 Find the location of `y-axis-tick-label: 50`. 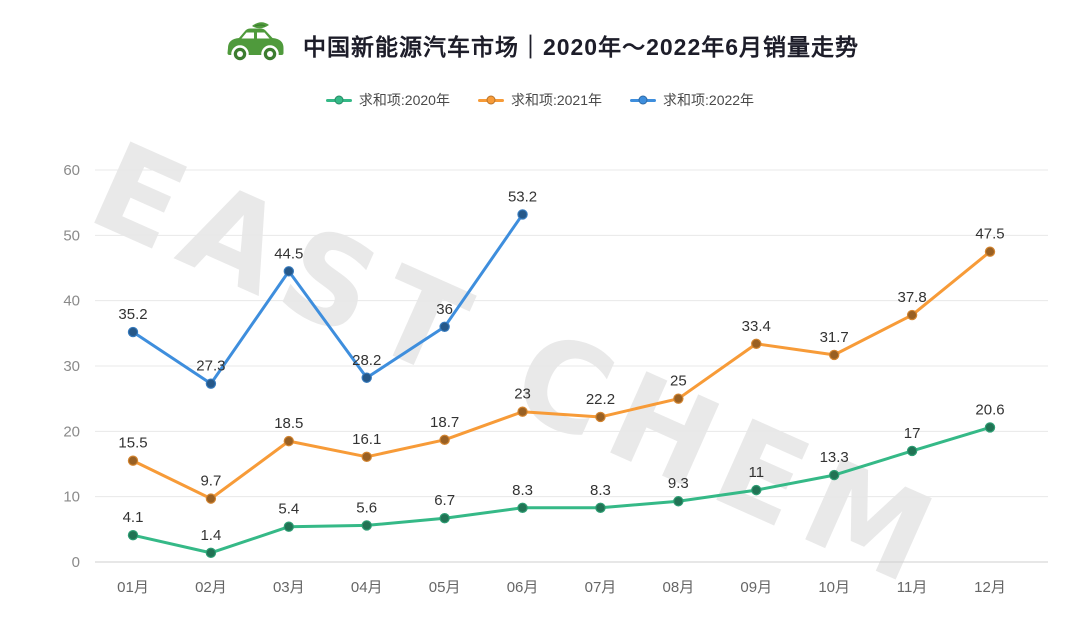

y-axis-tick-label: 50 is located at coordinates (71, 235).